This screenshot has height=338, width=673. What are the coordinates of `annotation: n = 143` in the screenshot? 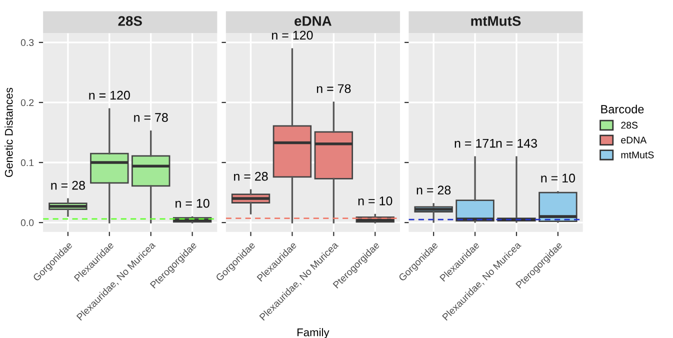 It's located at (516, 143).